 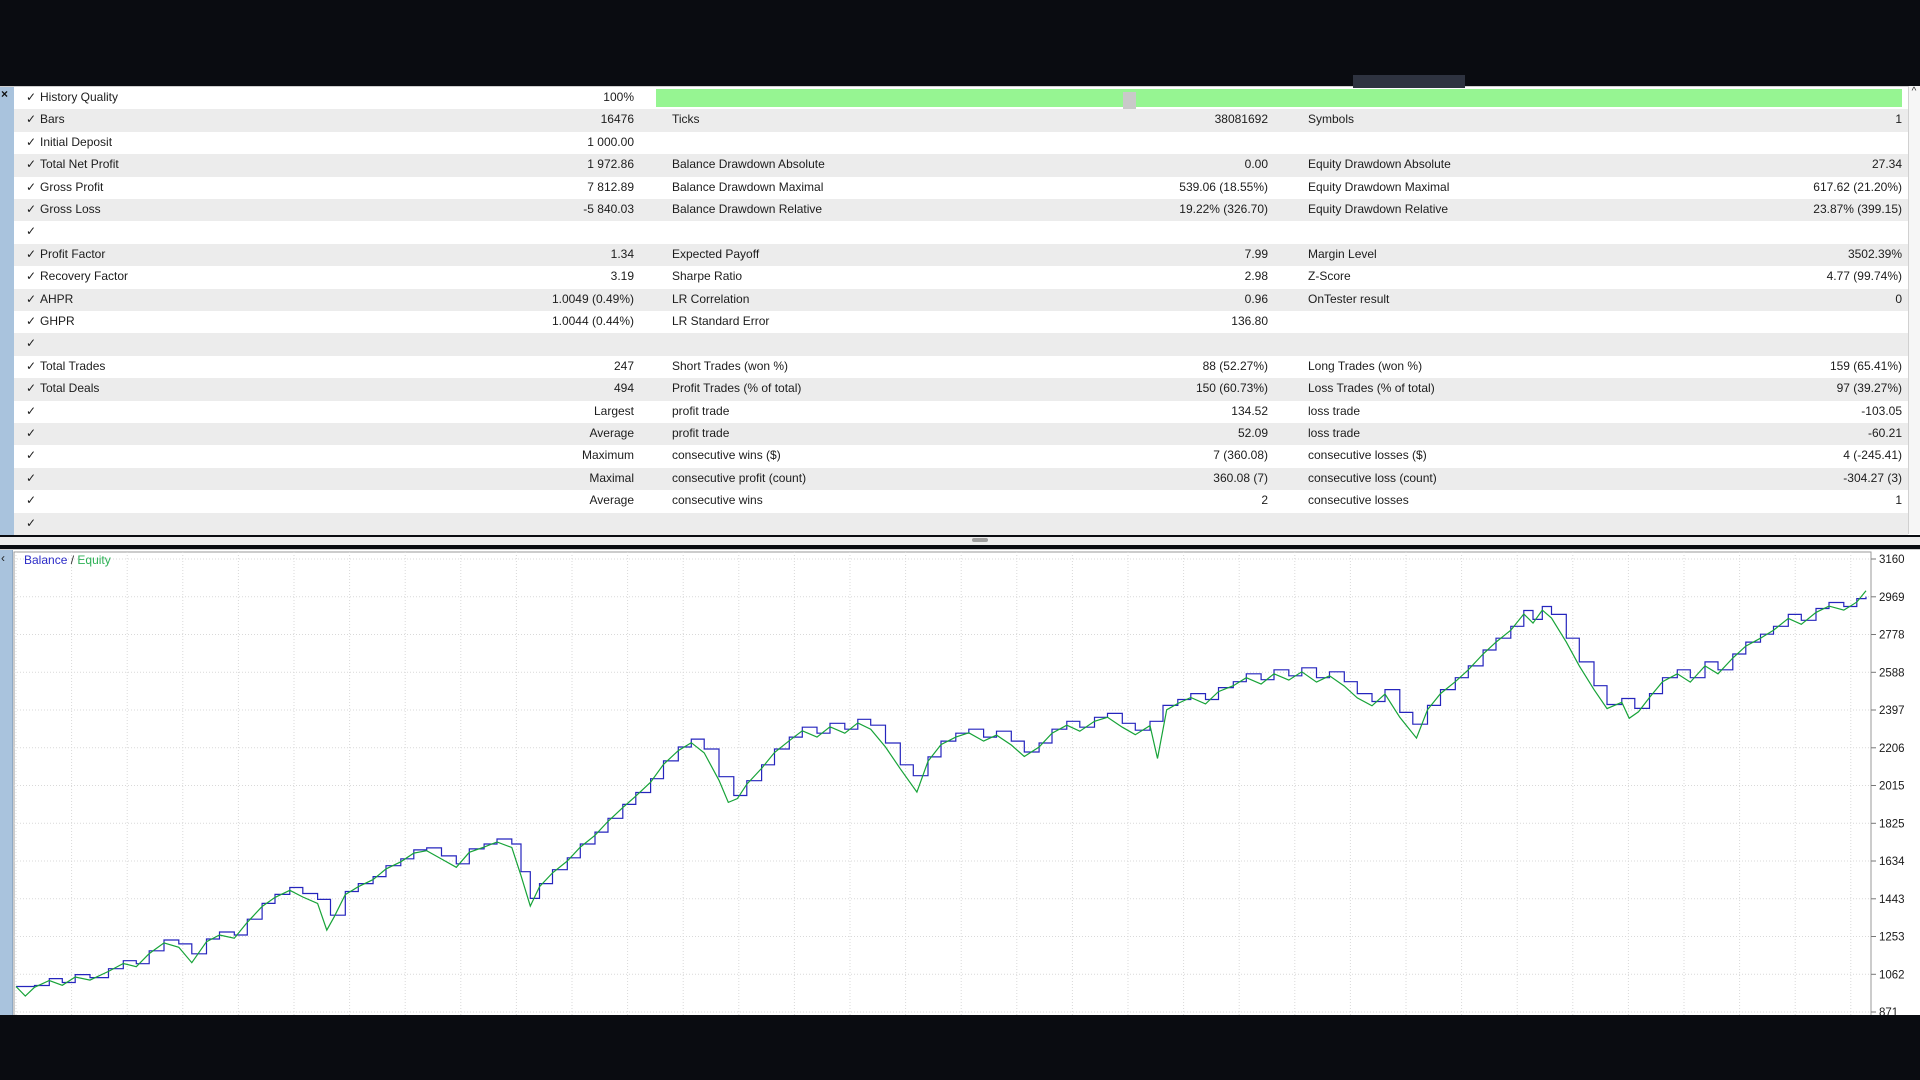 I want to click on stat-value: -103.05, so click(x=1881, y=410).